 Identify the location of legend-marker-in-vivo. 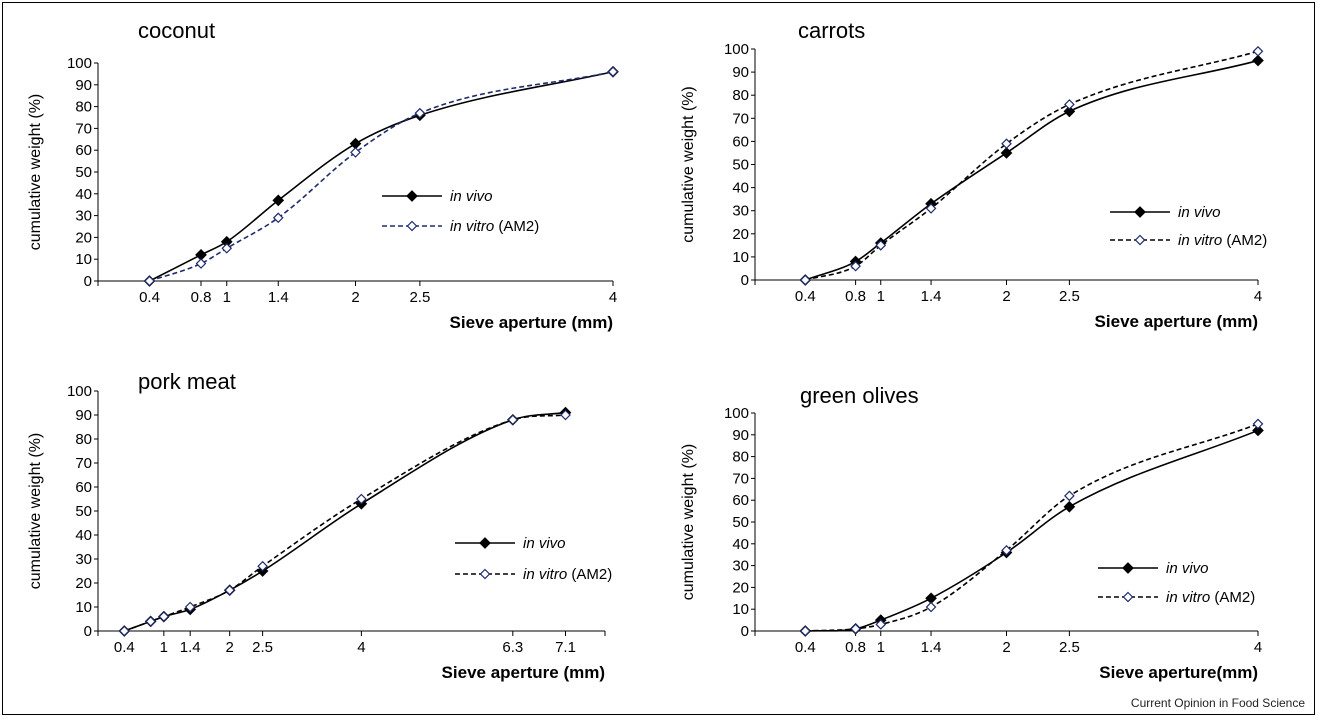
(412, 196).